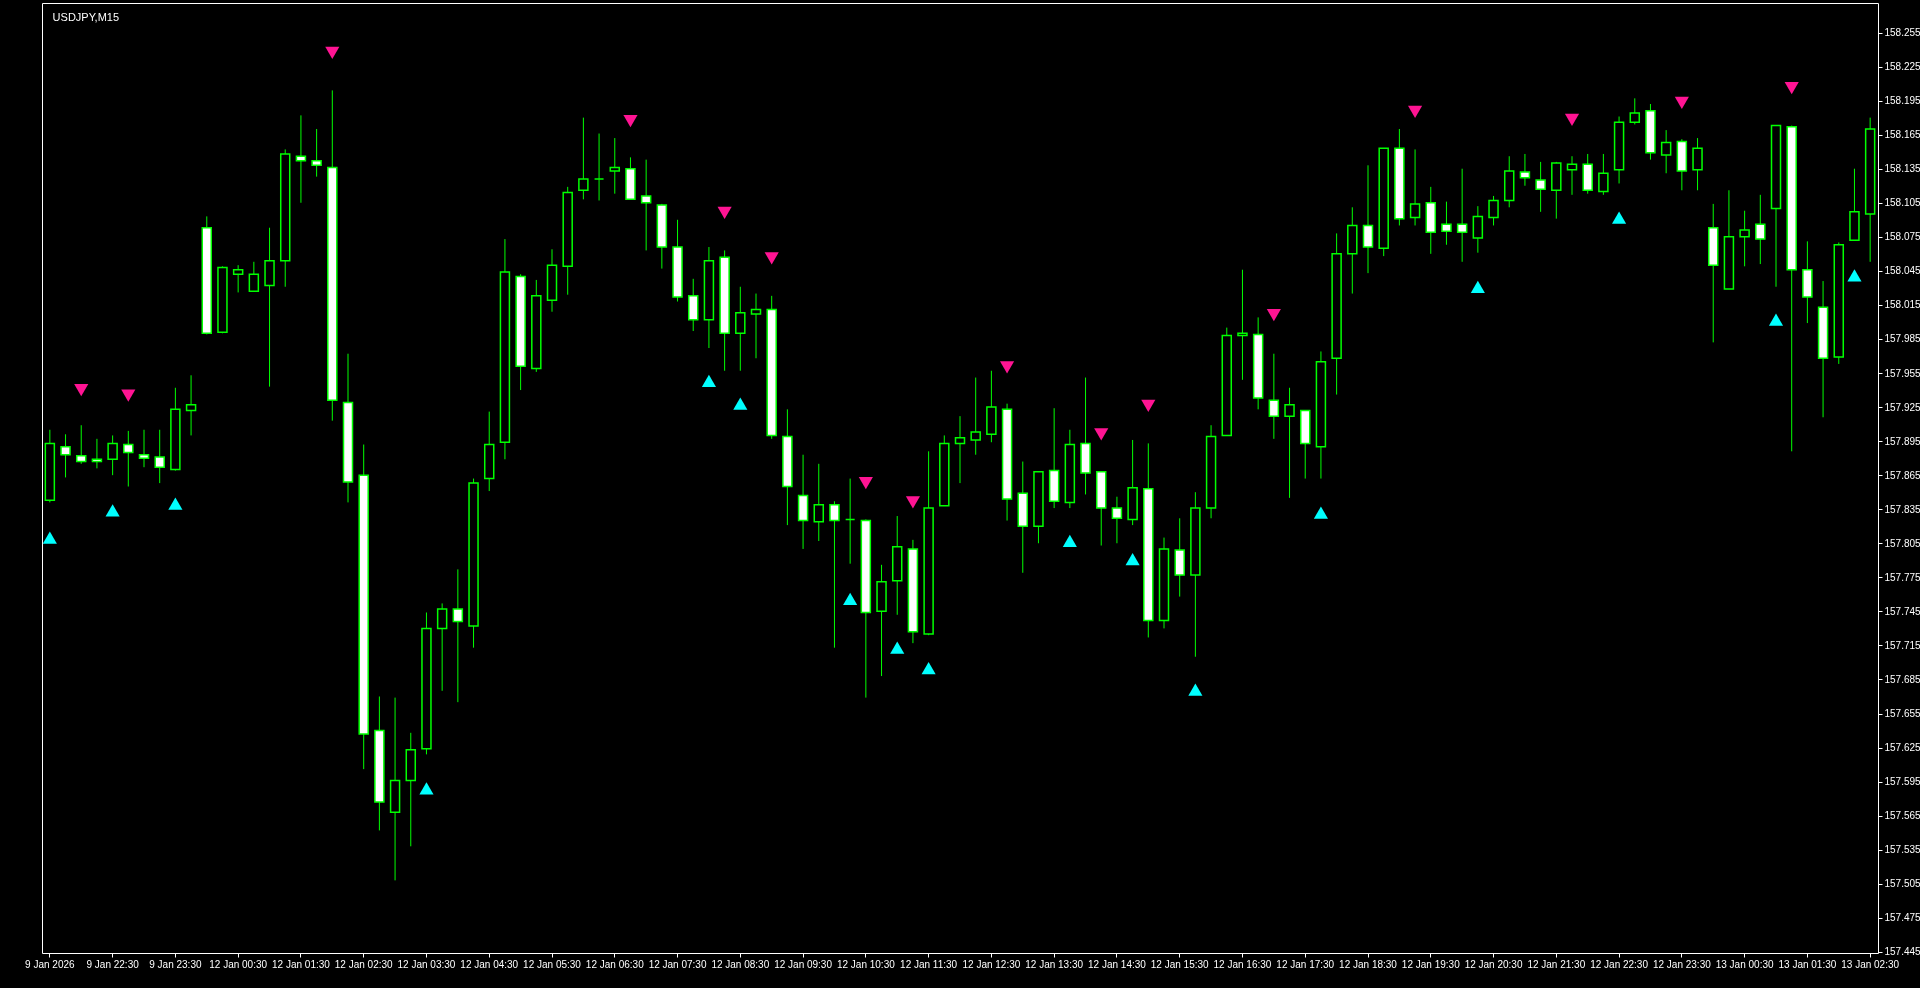  What do you see at coordinates (1902, 441) in the screenshot?
I see `y-tick-label: 157.895` at bounding box center [1902, 441].